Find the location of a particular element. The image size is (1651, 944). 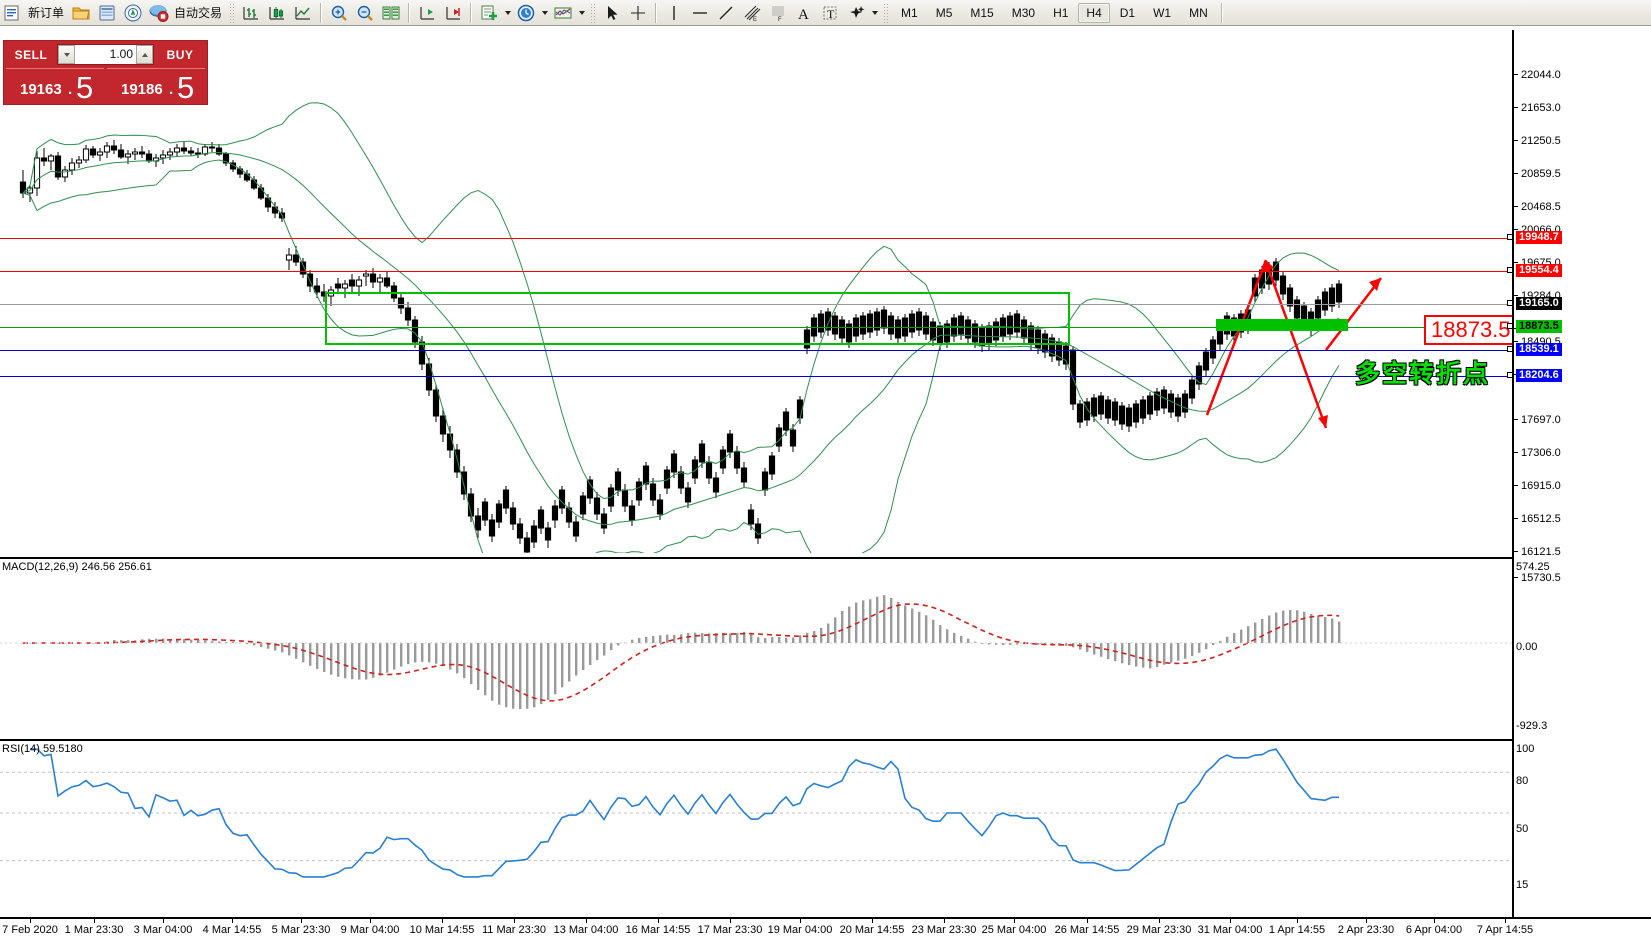

price-level-tag: 18204.6 is located at coordinates (1534, 375).